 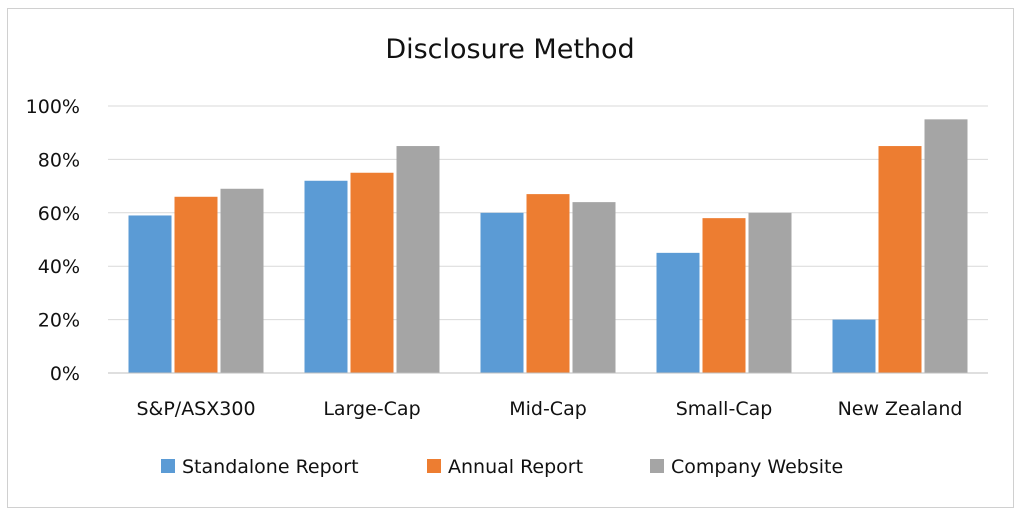 I want to click on legend-label: Annual Report, so click(x=515, y=467).